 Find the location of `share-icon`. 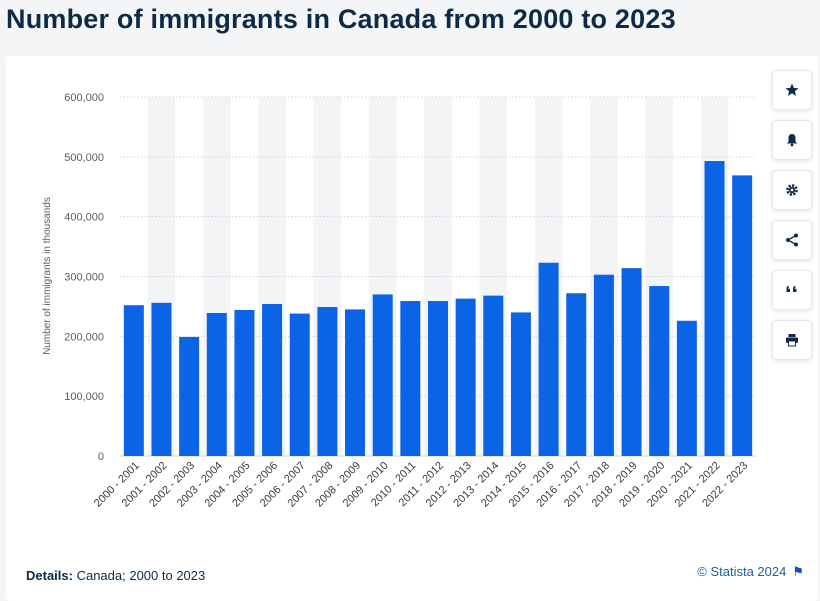

share-icon is located at coordinates (792, 240).